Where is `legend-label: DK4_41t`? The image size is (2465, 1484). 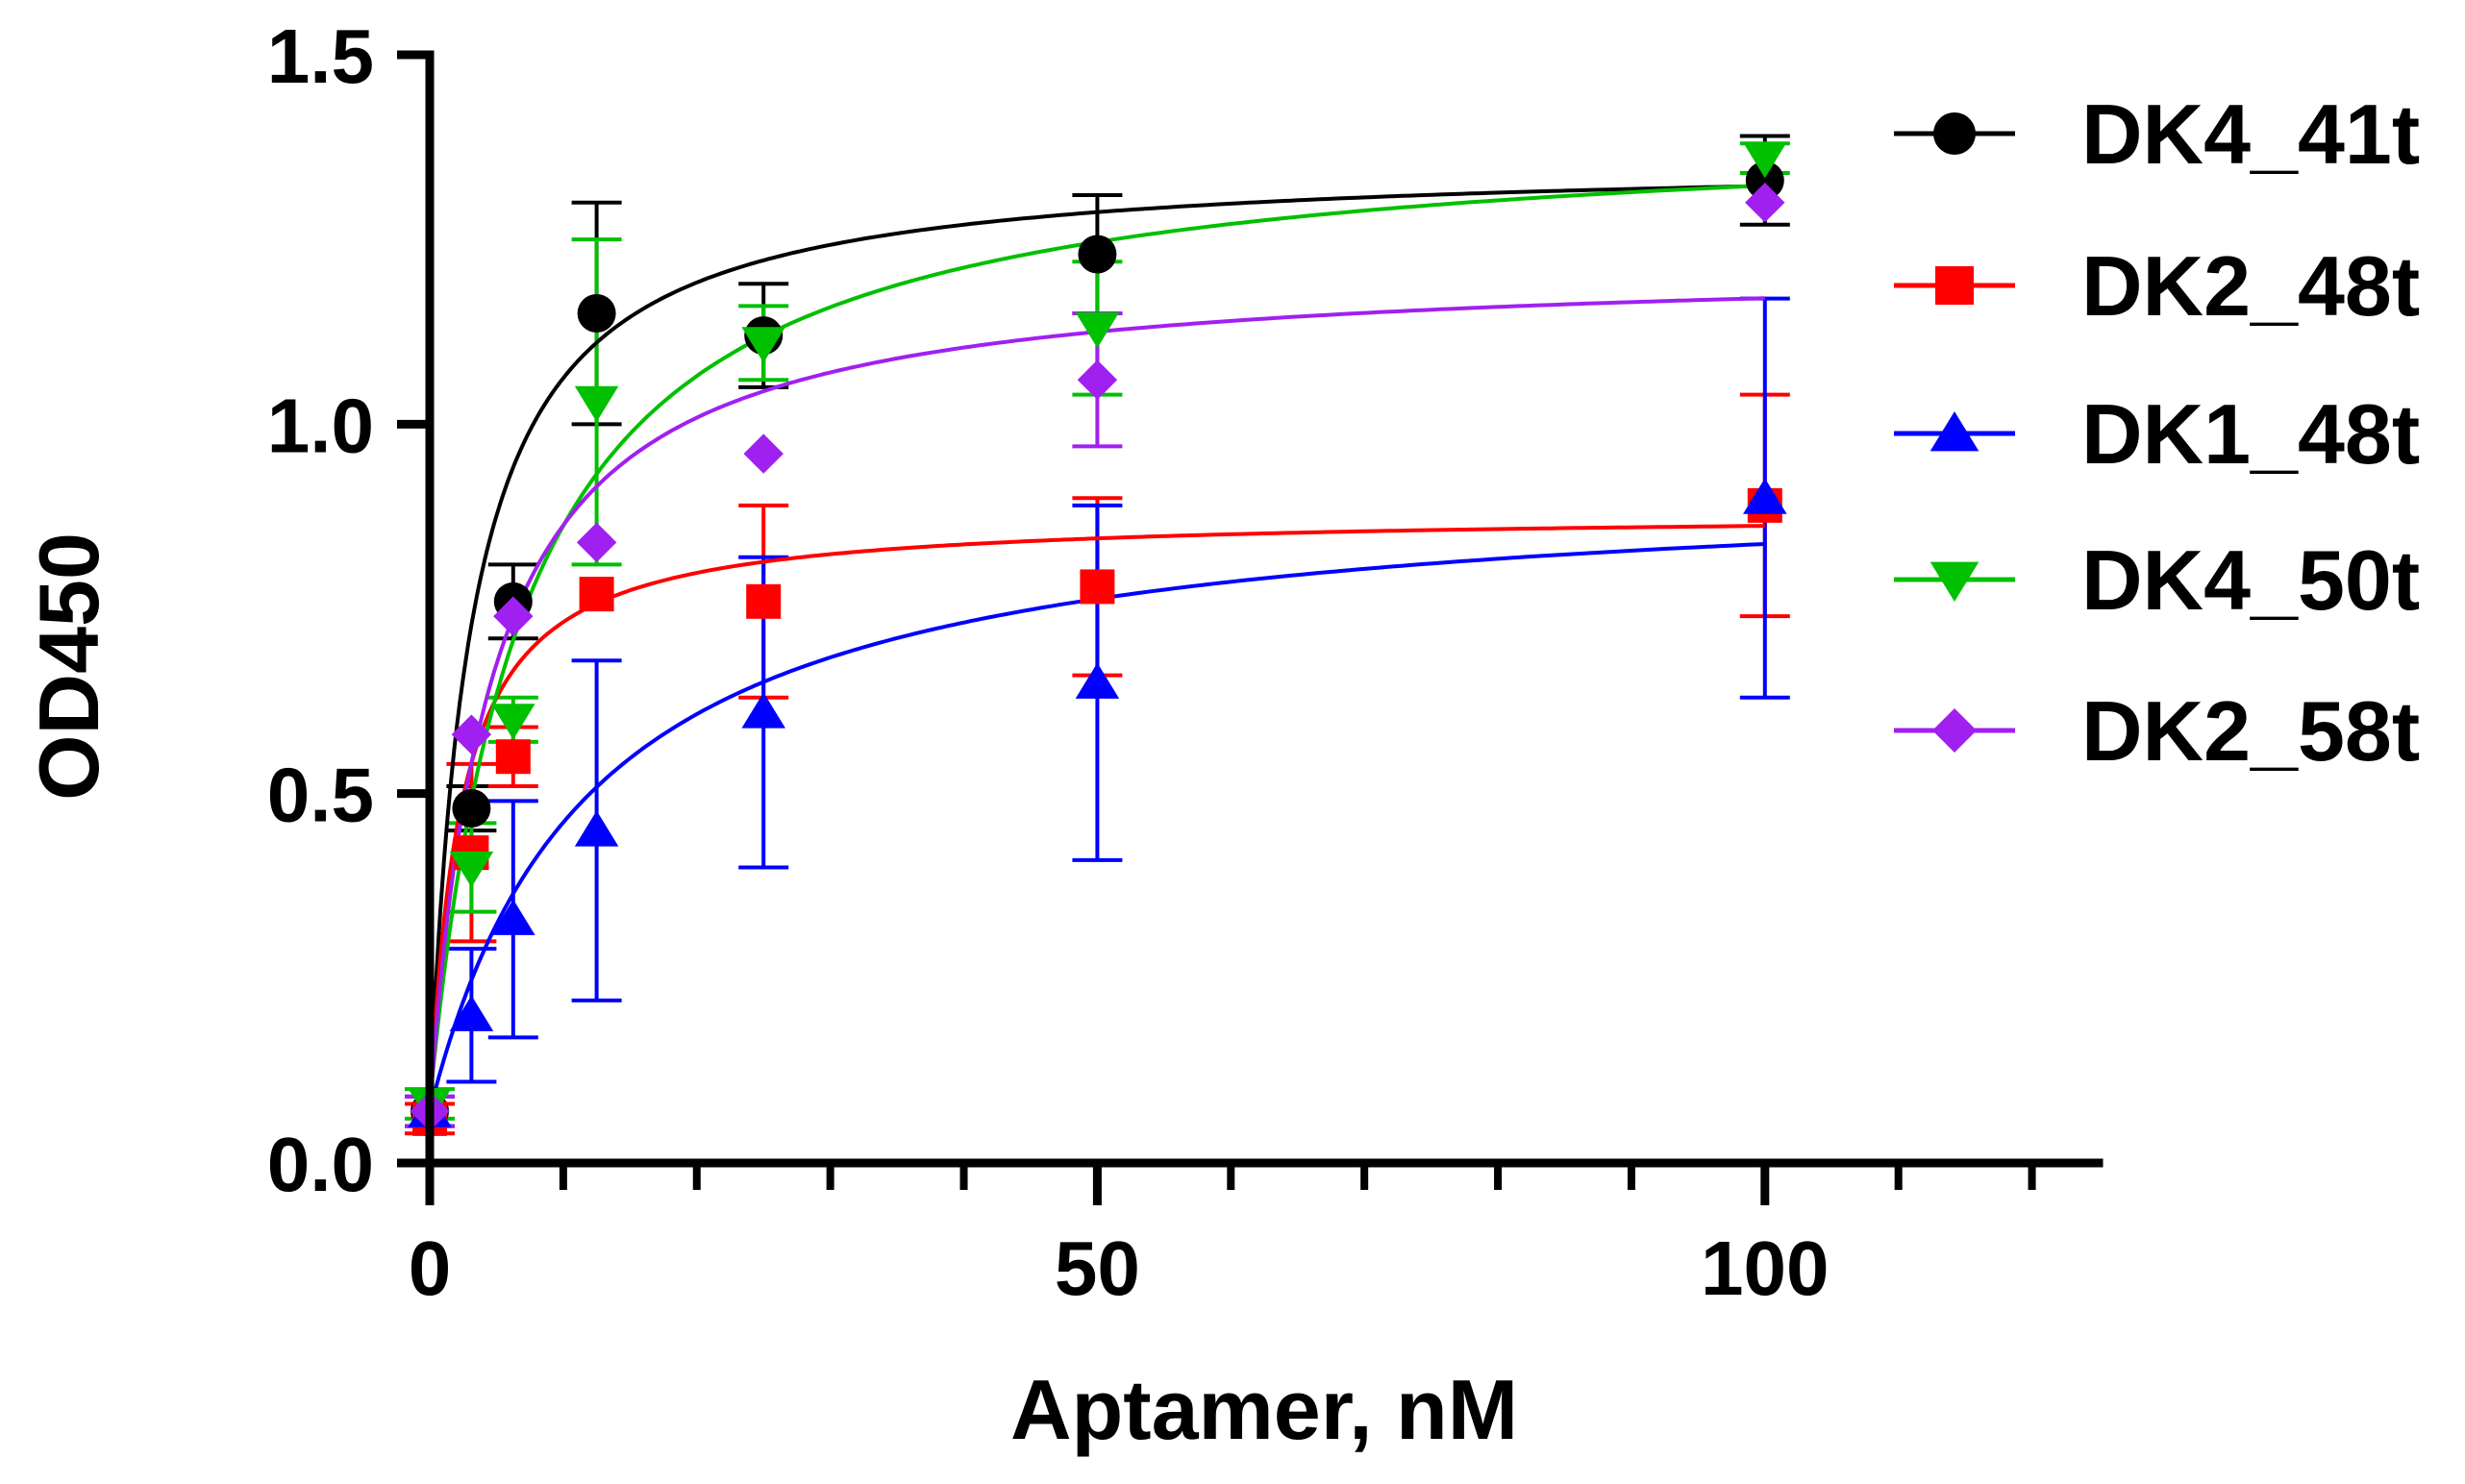 legend-label: DK4_41t is located at coordinates (2250, 134).